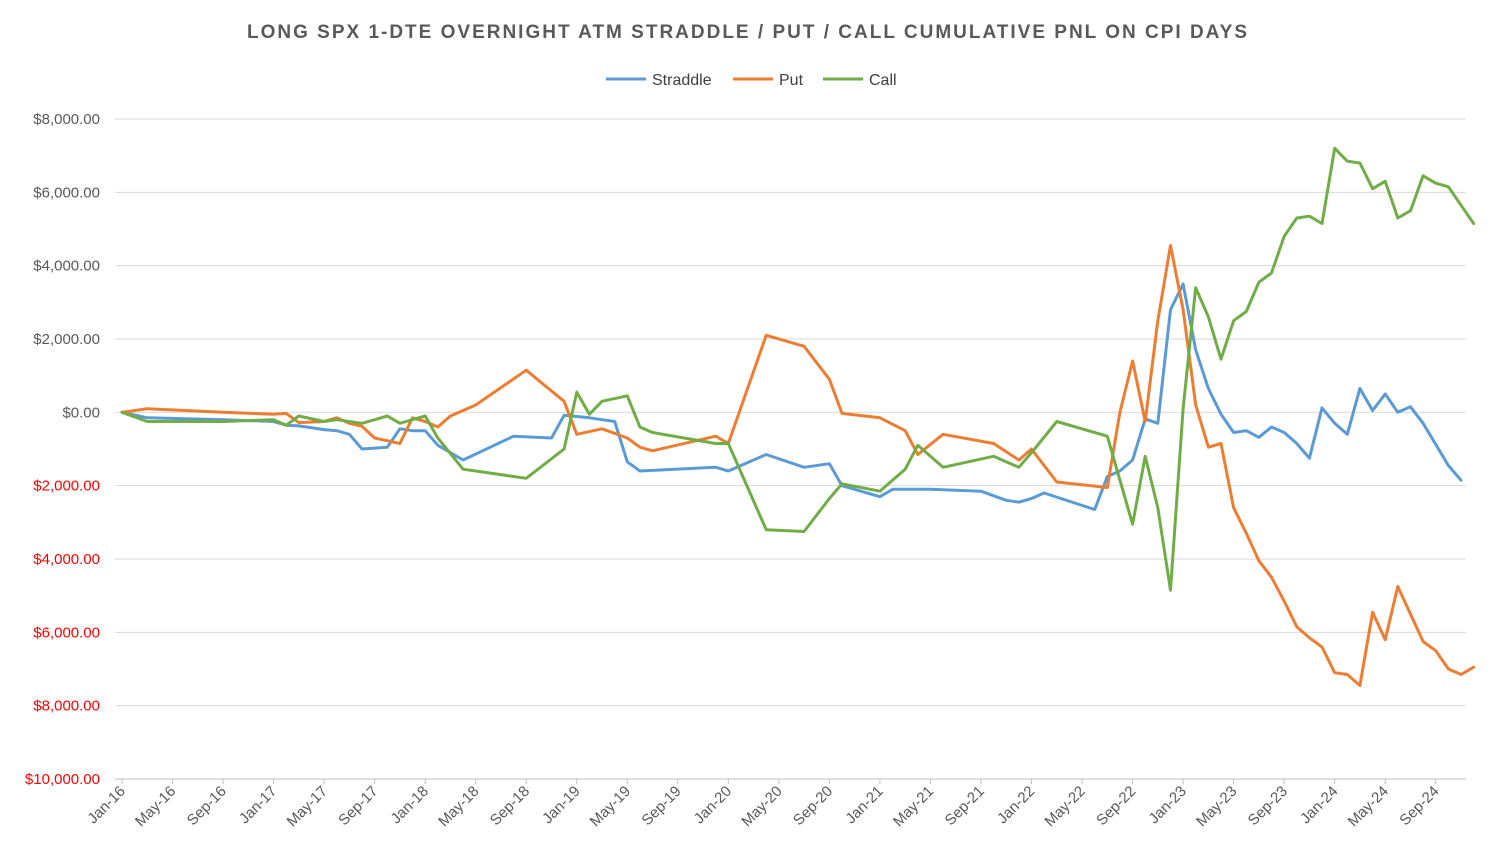  I want to click on y-tick-label: $0.00, so click(81, 412).